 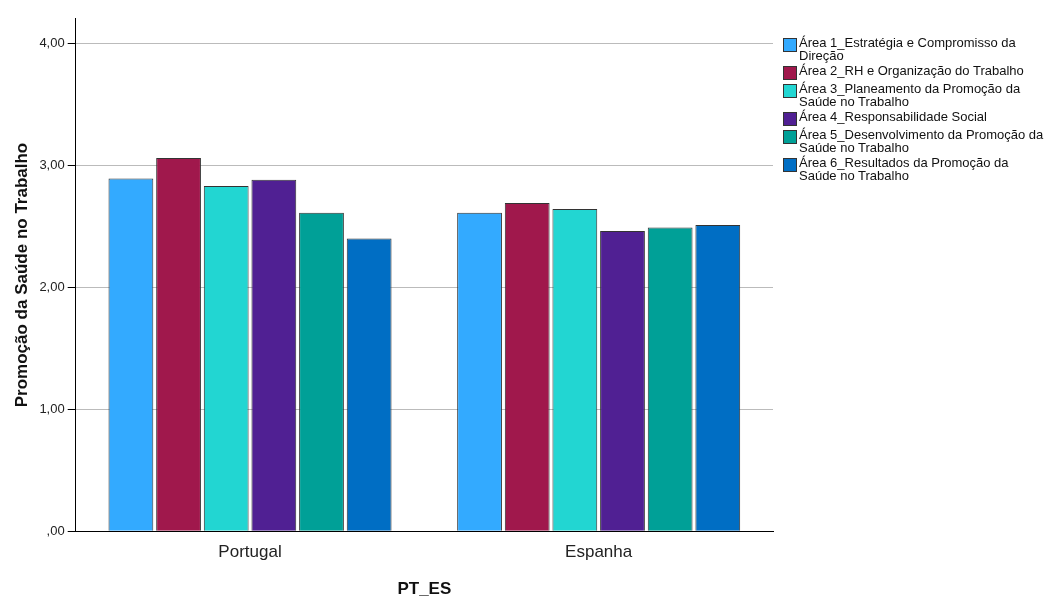 I want to click on legend-label: Área 6_Resultados da Promoção da Saúde no Trabalho, so click(x=904, y=169).